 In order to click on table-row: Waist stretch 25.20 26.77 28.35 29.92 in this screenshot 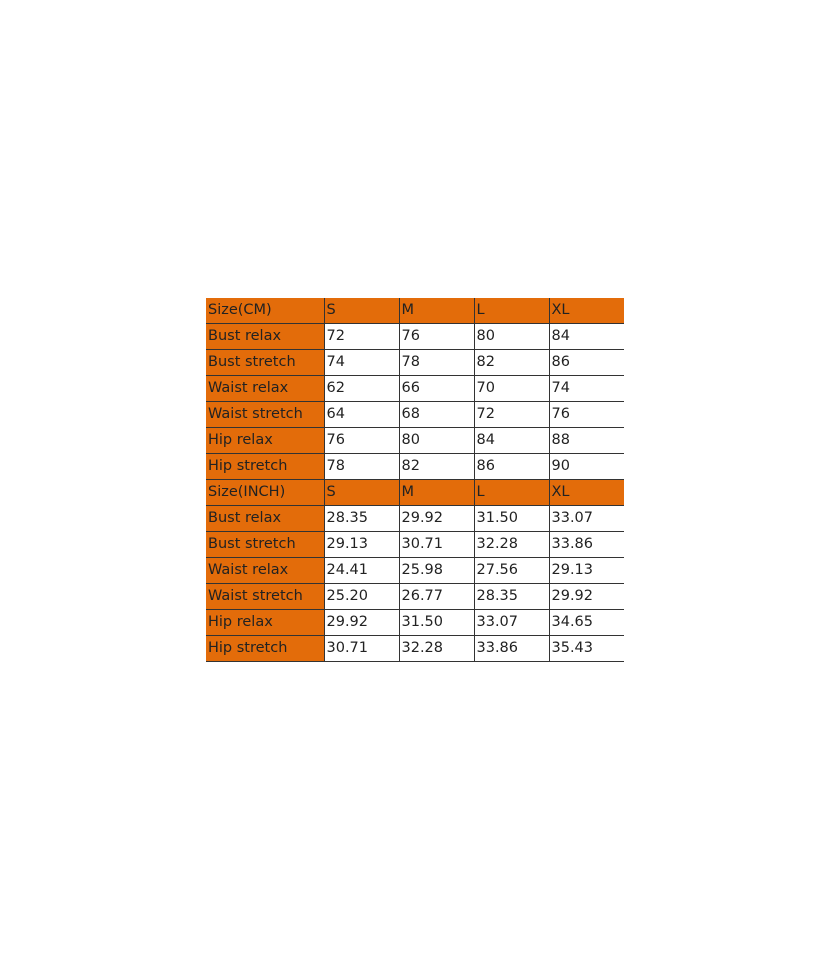, I will do `click(415, 596)`.